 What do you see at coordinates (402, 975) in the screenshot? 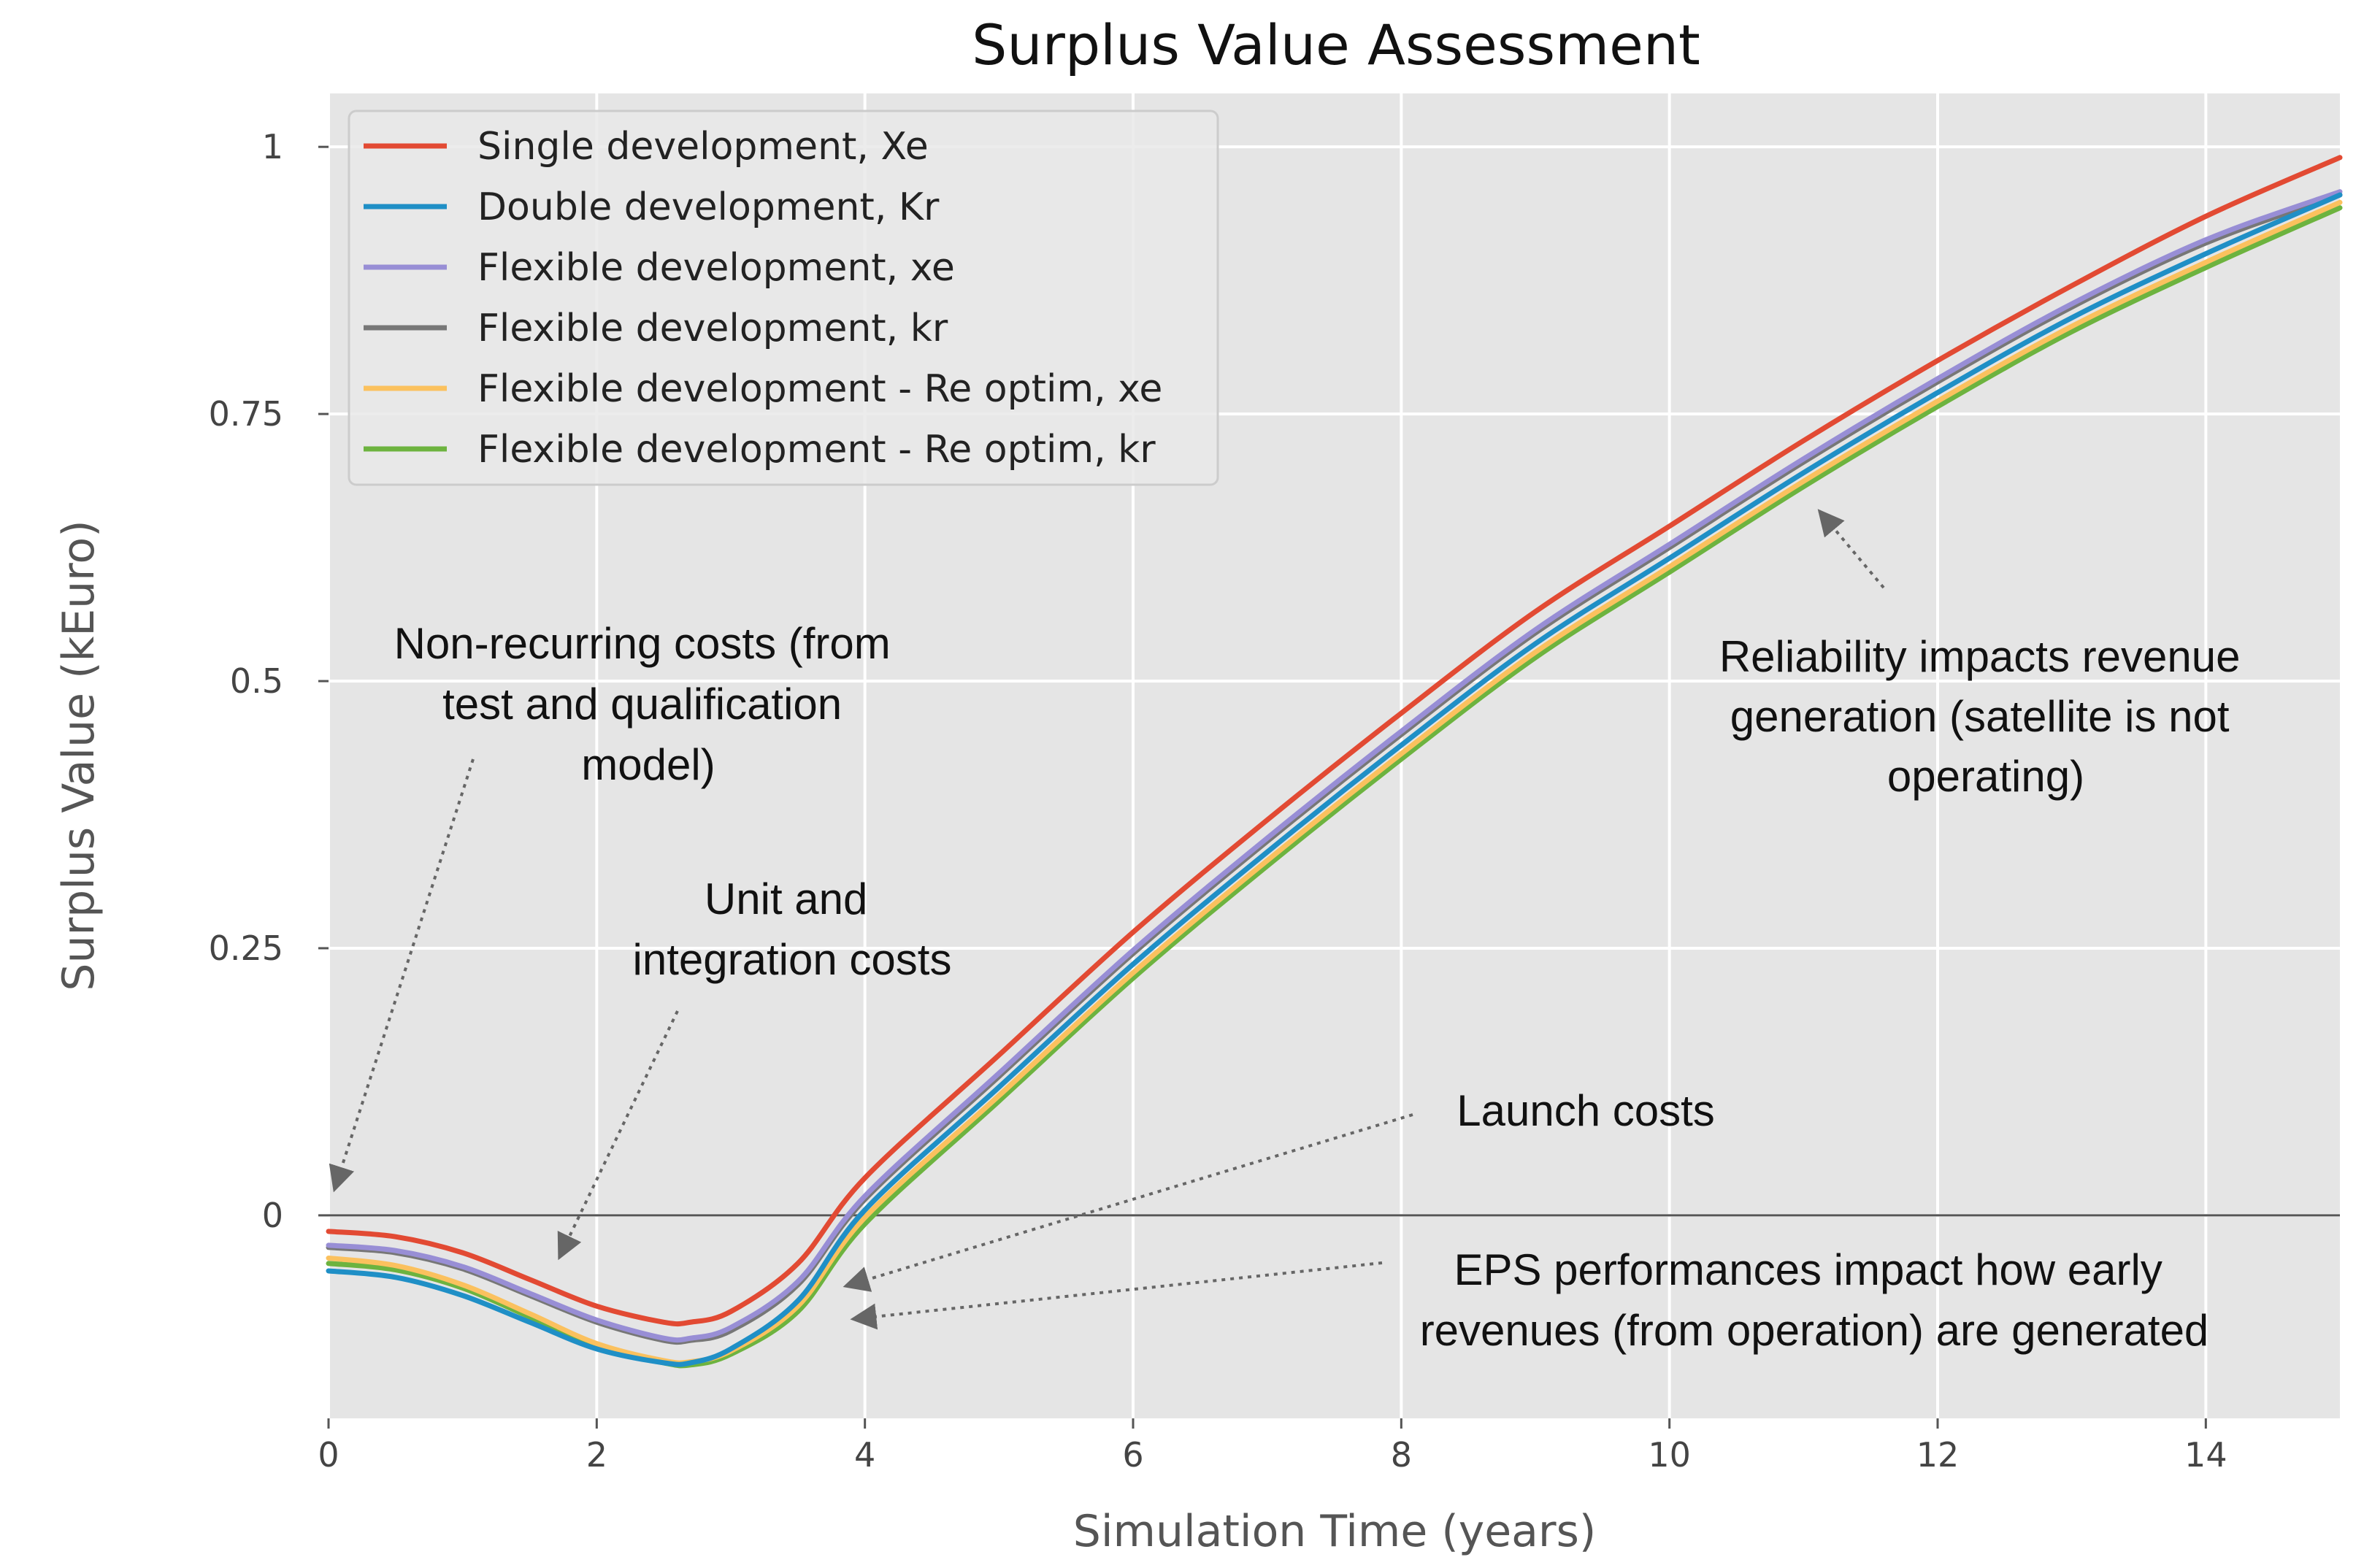
I see `annotation-arrow-non-recurring-costs` at bounding box center [402, 975].